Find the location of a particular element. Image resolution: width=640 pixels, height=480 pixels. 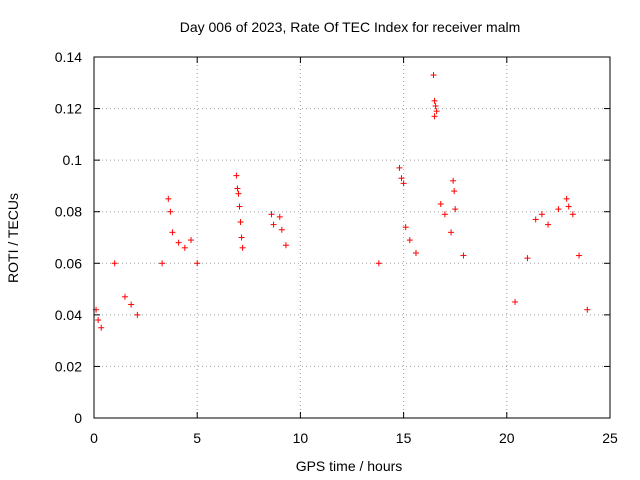

y-tick-label: 0.06 is located at coordinates (68, 263).